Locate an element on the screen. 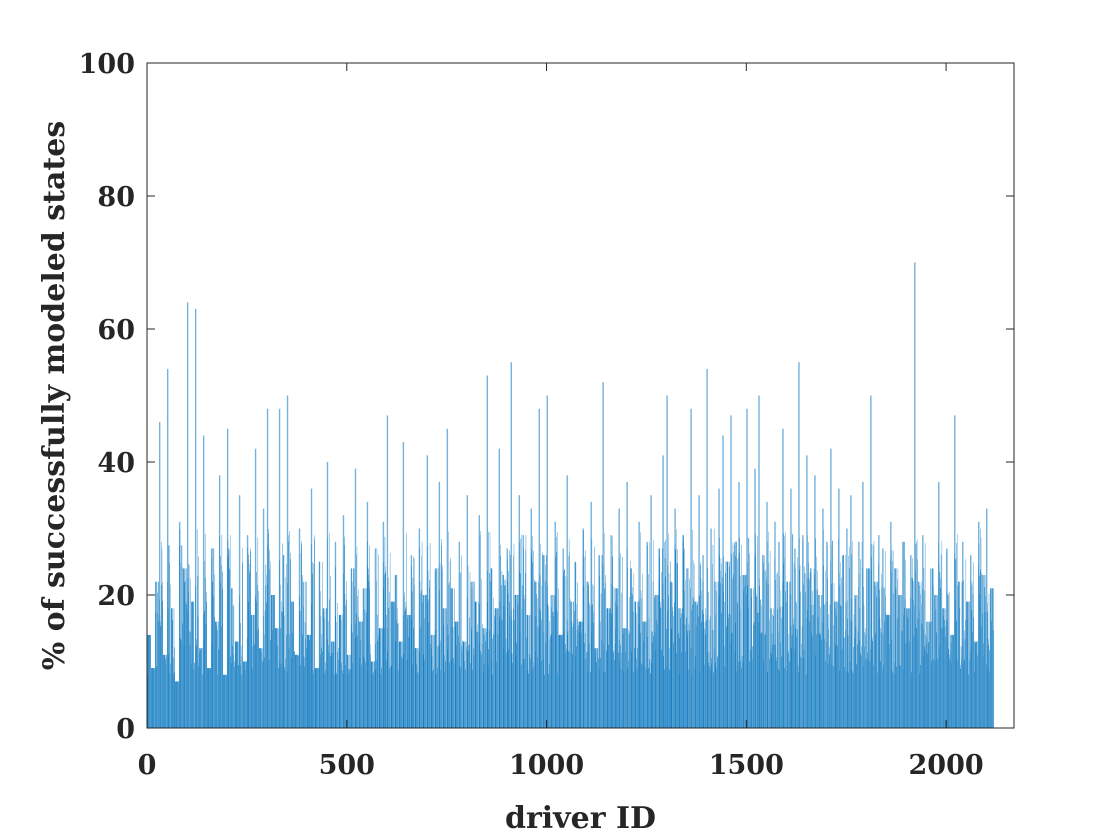 The width and height of the screenshot is (1120, 840). y-tick-label: 60 is located at coordinates (116, 330).